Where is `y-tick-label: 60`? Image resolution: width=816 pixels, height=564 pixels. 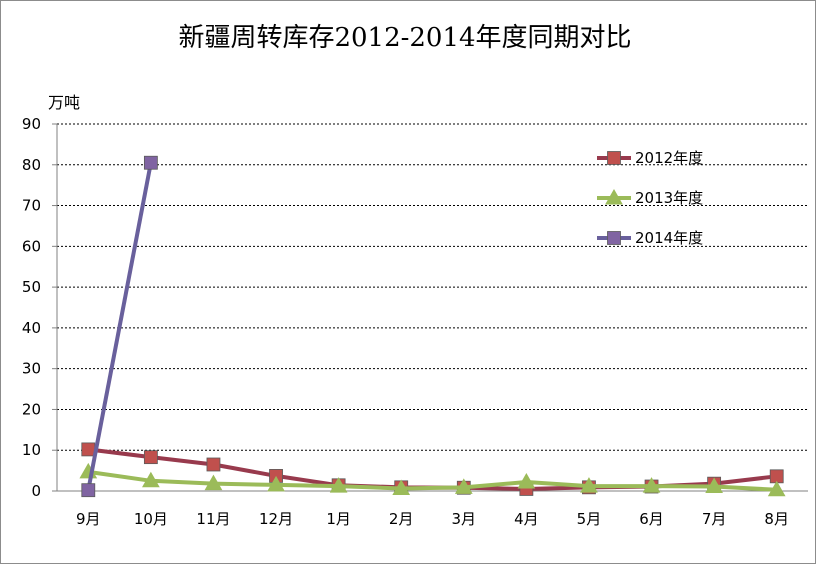 y-tick-label: 60 is located at coordinates (31, 246).